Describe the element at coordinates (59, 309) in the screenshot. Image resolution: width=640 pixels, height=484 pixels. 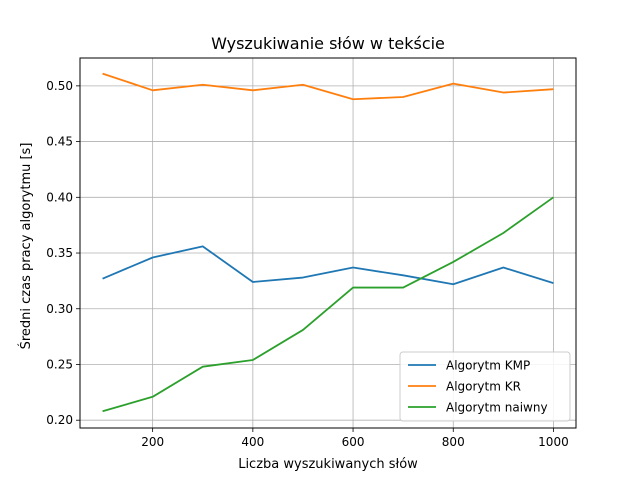
I see `y-tick-label: 0.30` at that location.